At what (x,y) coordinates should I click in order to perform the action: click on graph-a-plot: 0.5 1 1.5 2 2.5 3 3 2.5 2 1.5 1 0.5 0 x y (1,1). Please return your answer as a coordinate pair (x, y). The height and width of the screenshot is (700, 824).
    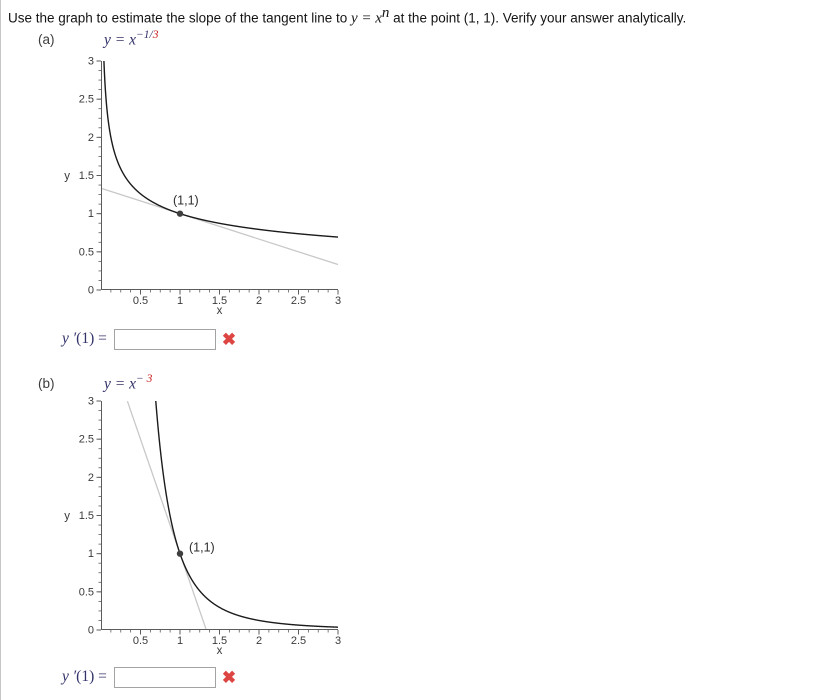
    Looking at the image, I should click on (202, 187).